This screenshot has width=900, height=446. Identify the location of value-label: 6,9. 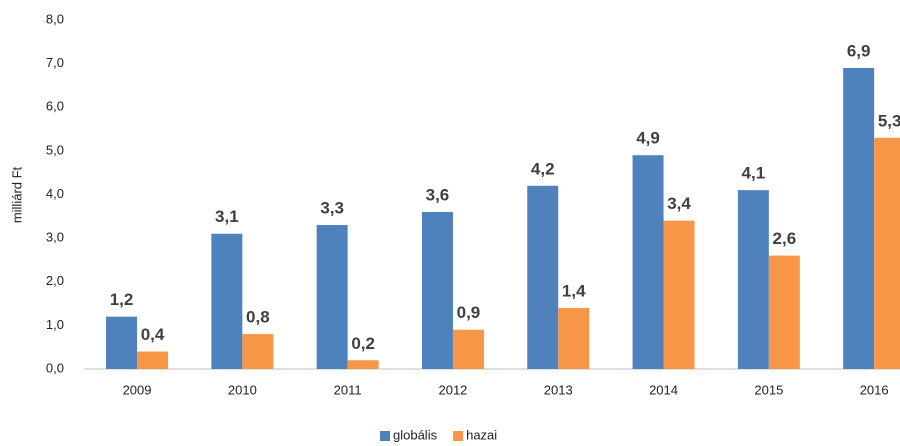
(859, 50).